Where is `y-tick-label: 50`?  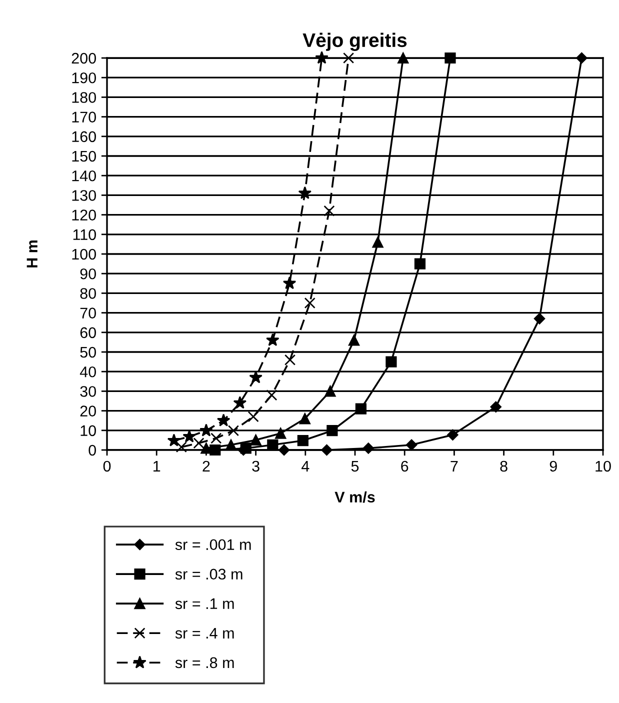
y-tick-label: 50 is located at coordinates (88, 352).